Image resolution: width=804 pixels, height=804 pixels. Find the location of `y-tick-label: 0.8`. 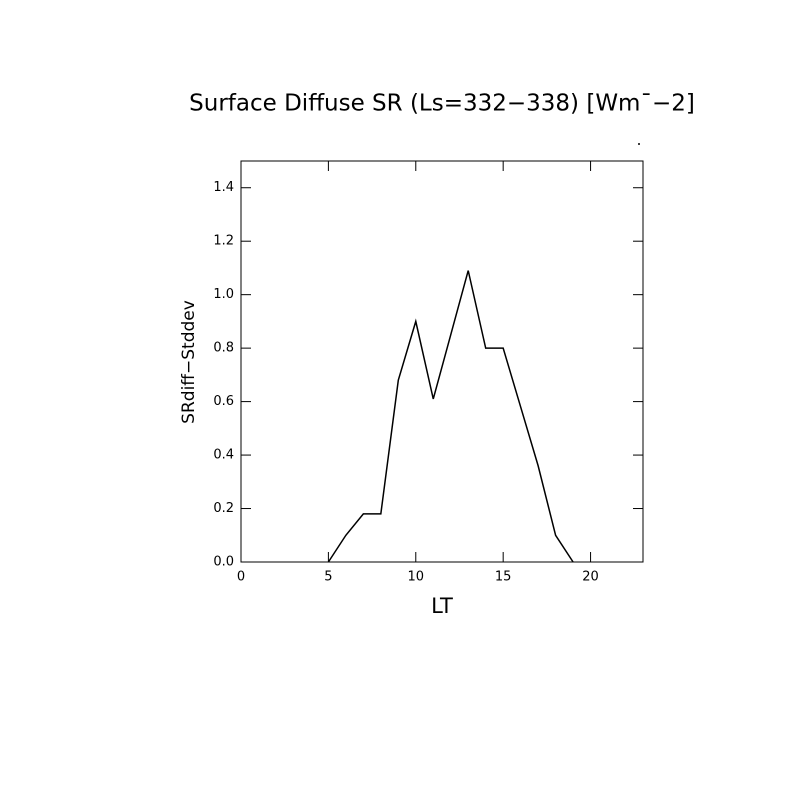

y-tick-label: 0.8 is located at coordinates (223, 348).